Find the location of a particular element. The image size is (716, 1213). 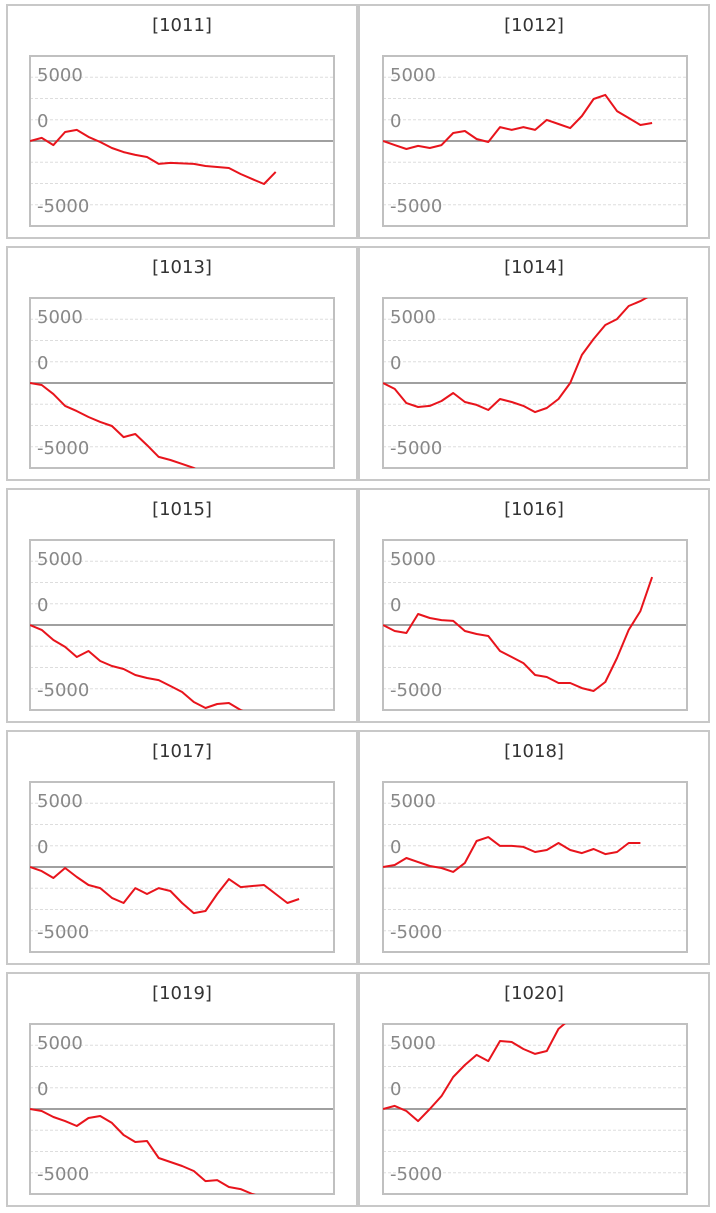

chart-panel: [1015] 5000 0 -5000 is located at coordinates (182, 605).